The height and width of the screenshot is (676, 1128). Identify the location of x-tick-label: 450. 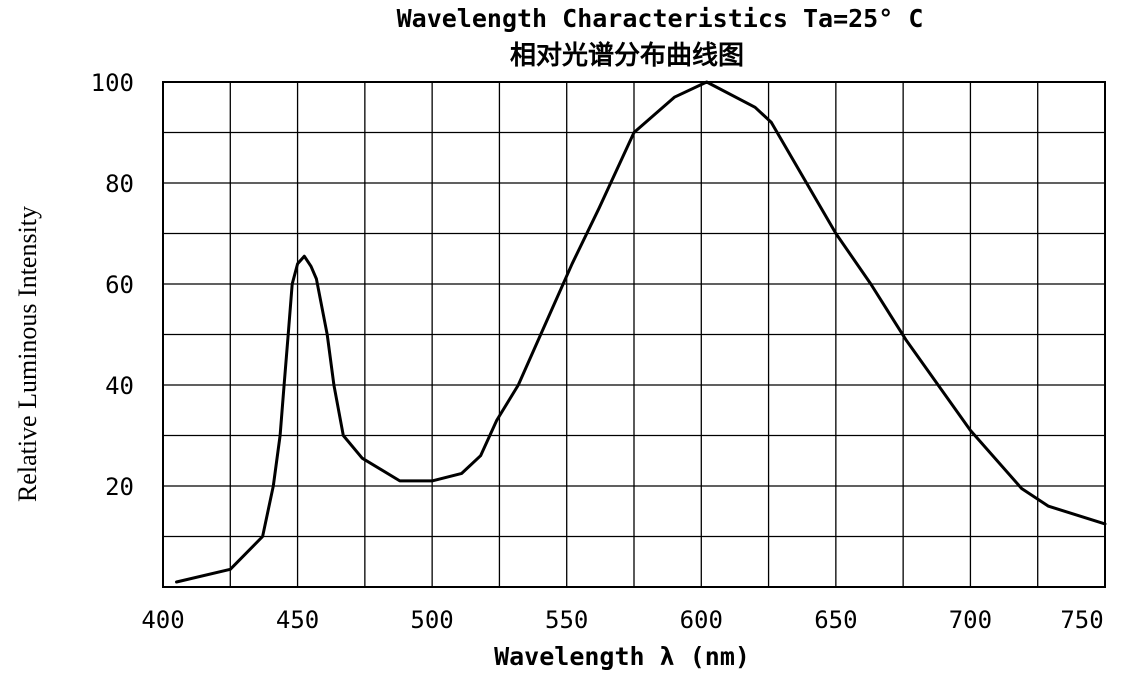
(297, 620).